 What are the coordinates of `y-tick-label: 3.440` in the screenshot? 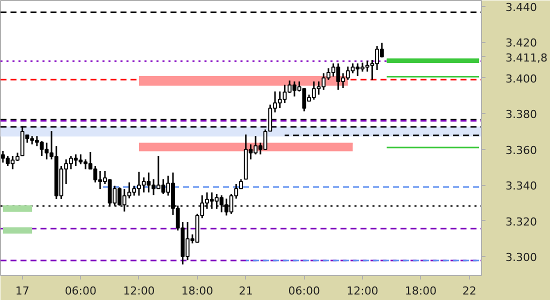 It's located at (521, 7).